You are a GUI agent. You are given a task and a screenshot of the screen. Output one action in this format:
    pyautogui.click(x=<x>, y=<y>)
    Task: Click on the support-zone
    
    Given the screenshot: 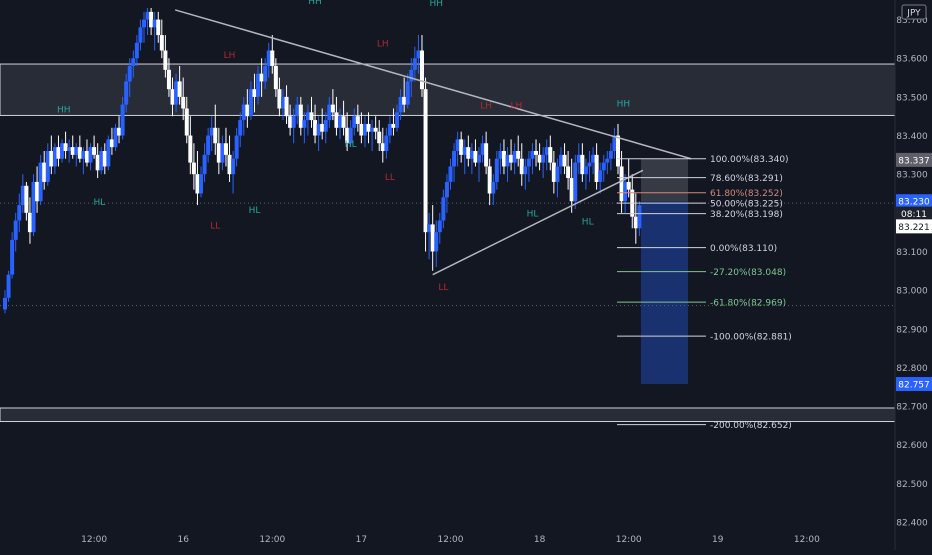 What is the action you would take?
    pyautogui.click(x=448, y=415)
    